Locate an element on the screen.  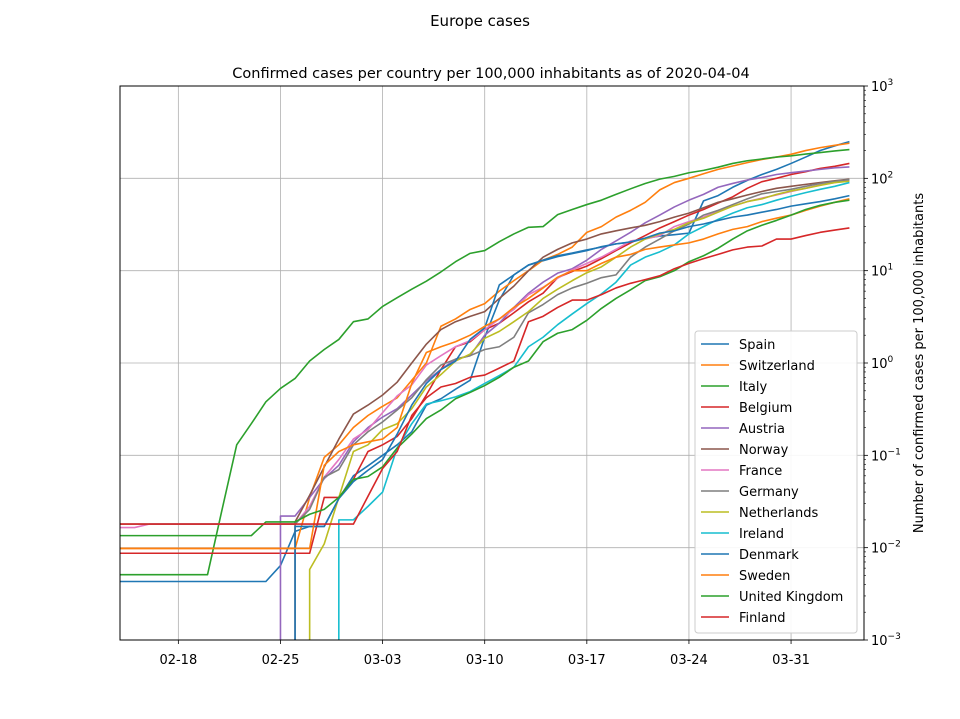
x-tick-label: 03-03 is located at coordinates (383, 660).